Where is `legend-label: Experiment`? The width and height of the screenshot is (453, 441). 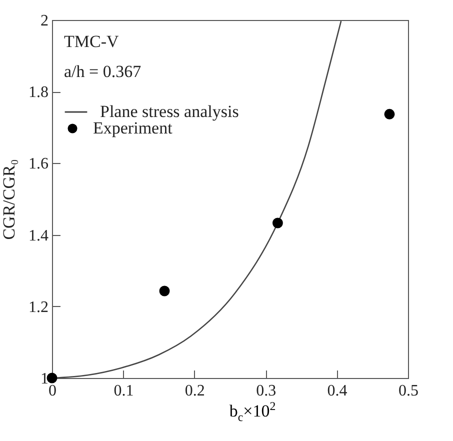 legend-label: Experiment is located at coordinates (133, 128).